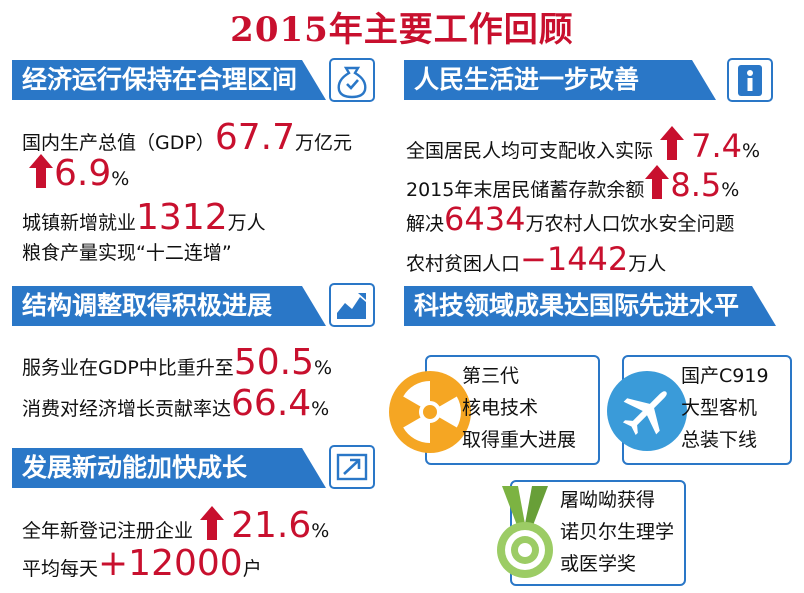 The image size is (804, 593). I want to click on enterprise-unit: %, so click(320, 531).